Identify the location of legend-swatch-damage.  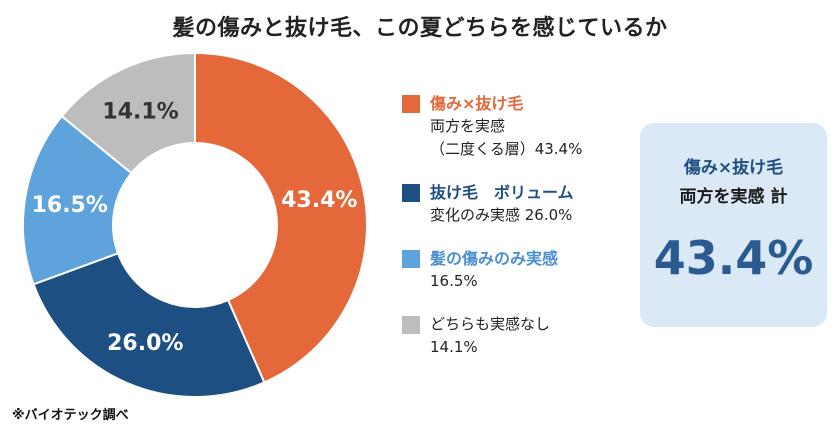
(411, 259).